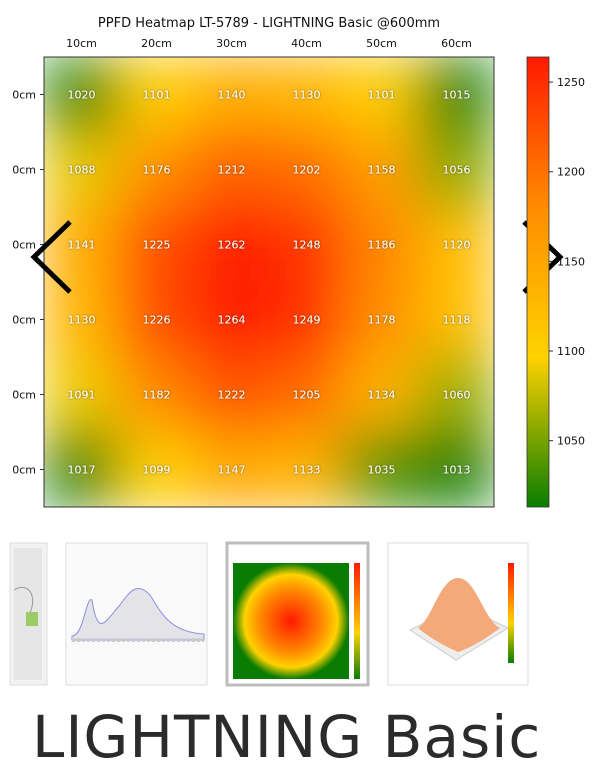  I want to click on cell-label: 1118, so click(457, 320).